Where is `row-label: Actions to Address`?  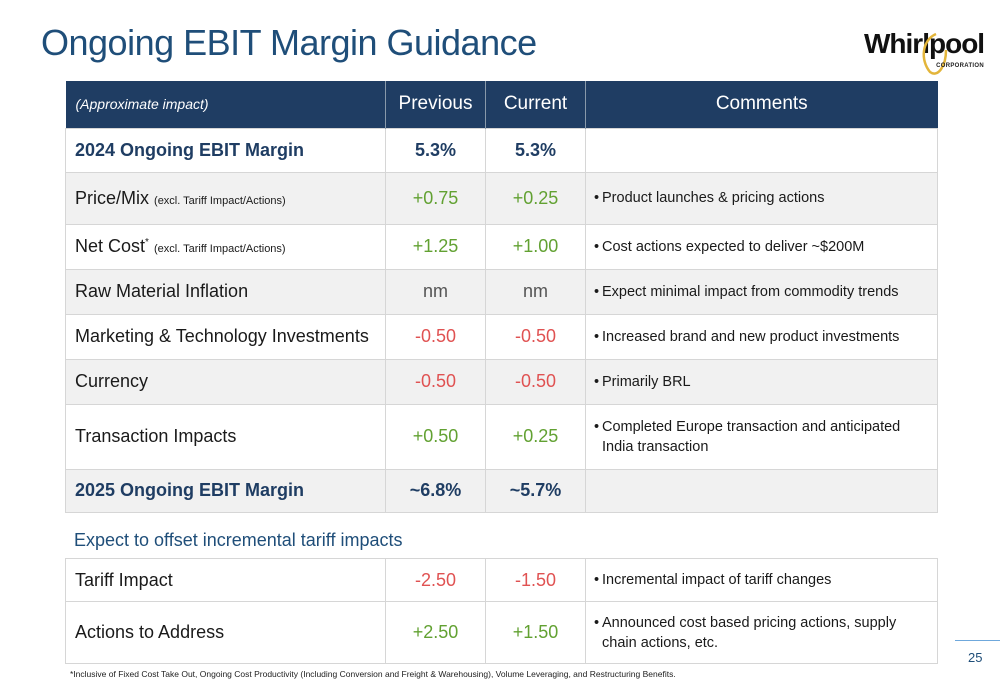
row-label: Actions to Address is located at coordinates (225, 632).